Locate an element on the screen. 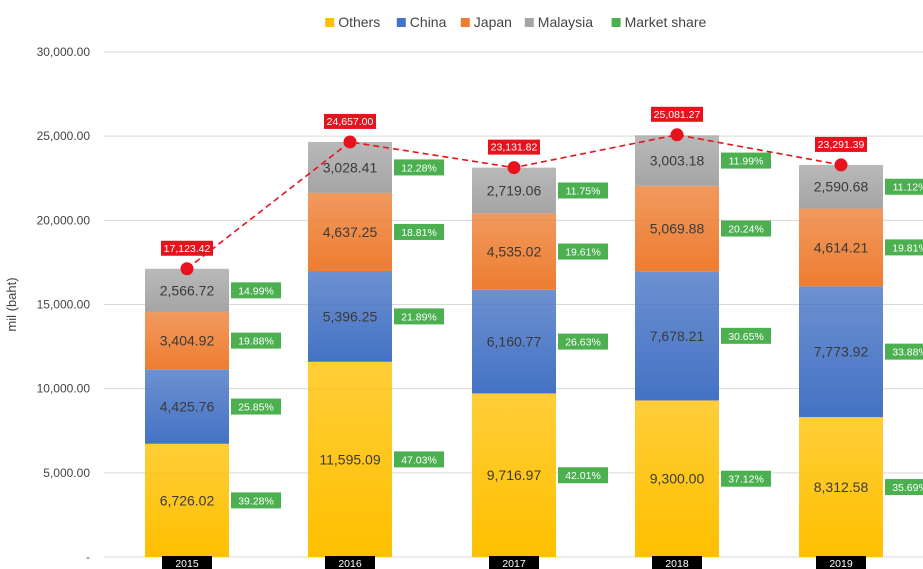 The image size is (923, 569). segment-value-label: 4,535.02 is located at coordinates (514, 252).